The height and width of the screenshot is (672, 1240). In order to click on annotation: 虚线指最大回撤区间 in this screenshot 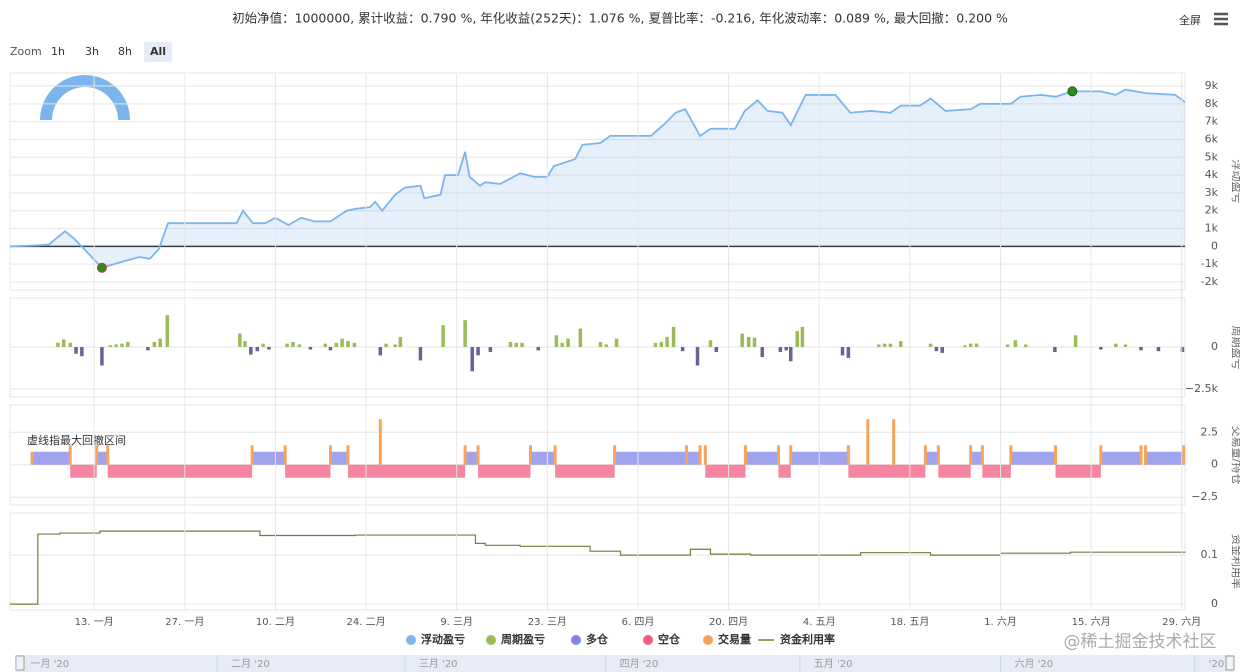, I will do `click(76, 440)`.